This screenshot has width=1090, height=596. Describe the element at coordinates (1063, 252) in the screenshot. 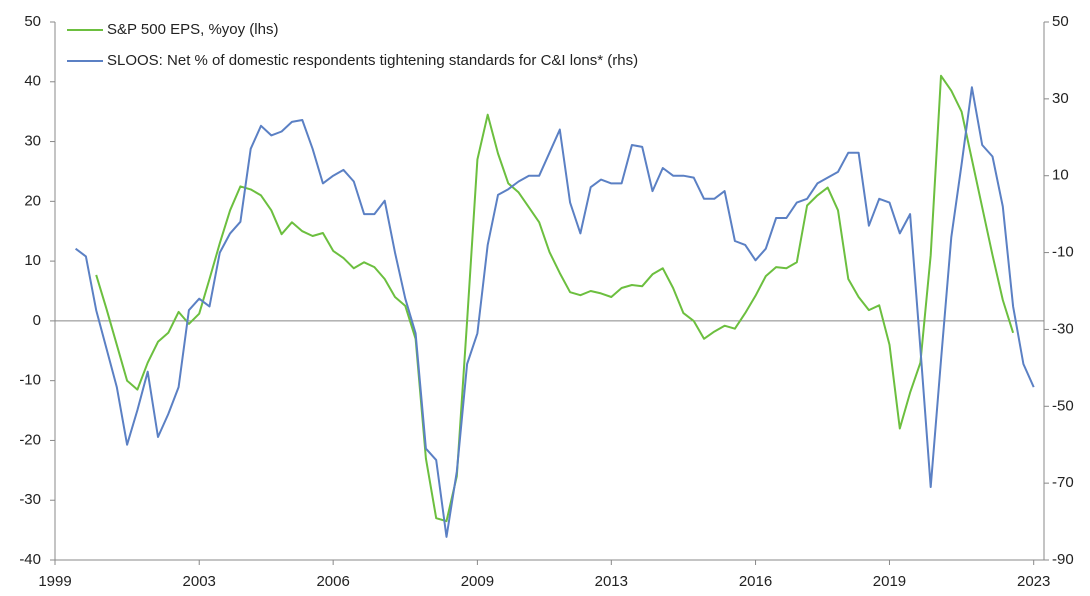

I see `y2-tick-label: -10` at that location.